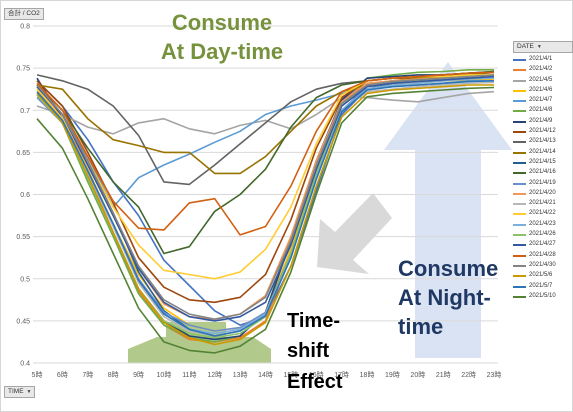  Describe the element at coordinates (313, 321) in the screenshot. I see `annotation-text: Time-` at that location.